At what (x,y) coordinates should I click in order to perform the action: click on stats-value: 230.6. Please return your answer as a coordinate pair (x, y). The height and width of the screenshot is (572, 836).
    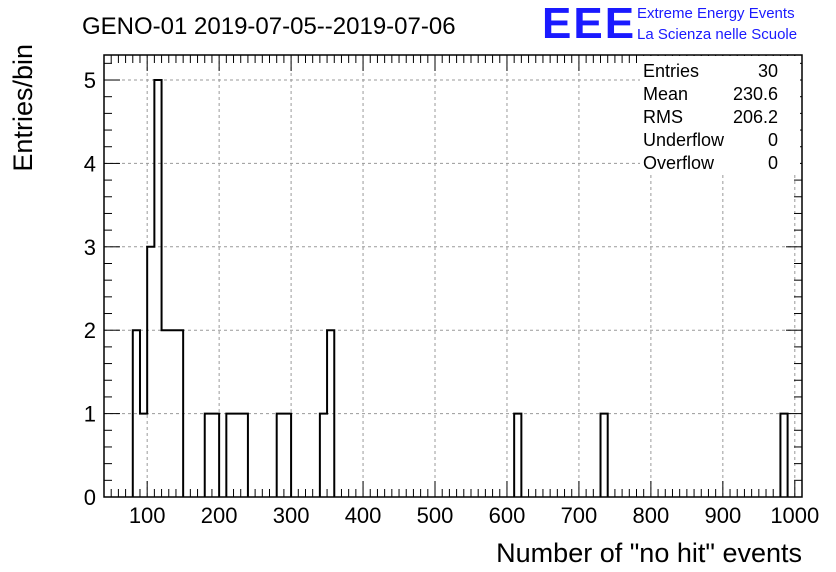
    Looking at the image, I should click on (755, 94).